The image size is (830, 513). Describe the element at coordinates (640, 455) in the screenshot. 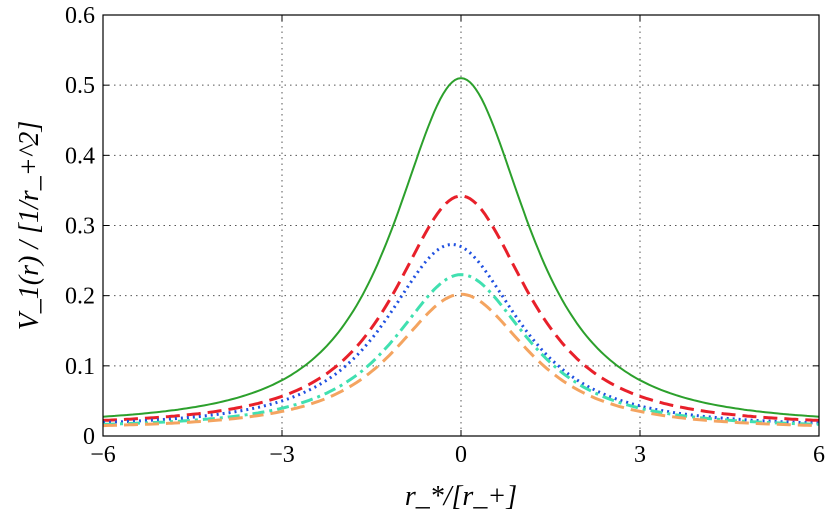

I see `x-tick-label: 3` at that location.